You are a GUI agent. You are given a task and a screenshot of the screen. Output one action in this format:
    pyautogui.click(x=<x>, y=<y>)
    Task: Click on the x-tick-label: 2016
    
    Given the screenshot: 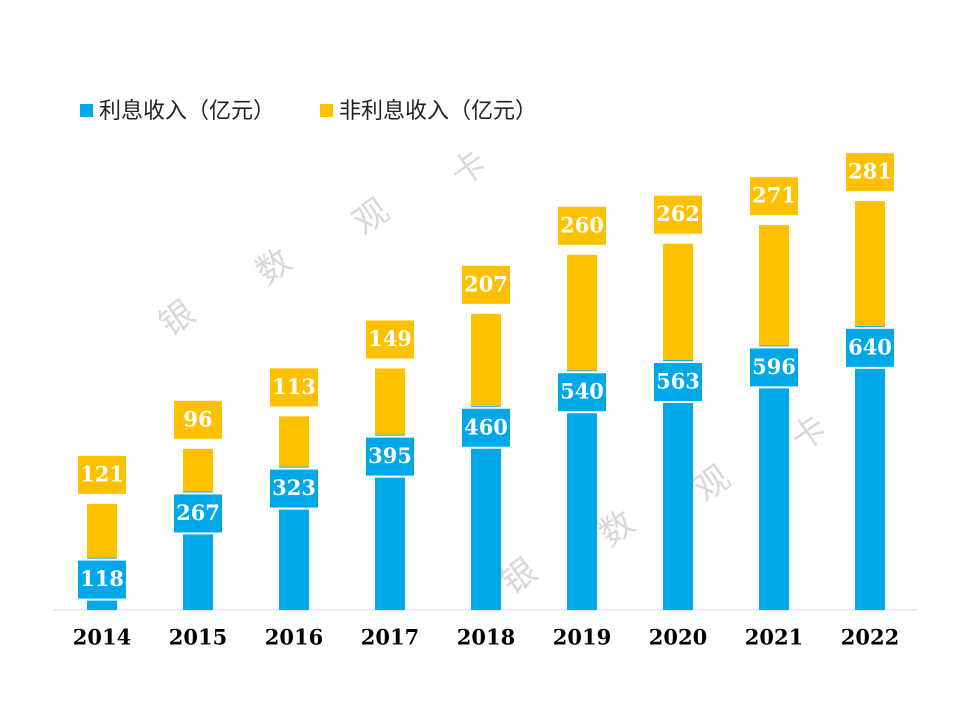 What is the action you would take?
    pyautogui.click(x=294, y=637)
    